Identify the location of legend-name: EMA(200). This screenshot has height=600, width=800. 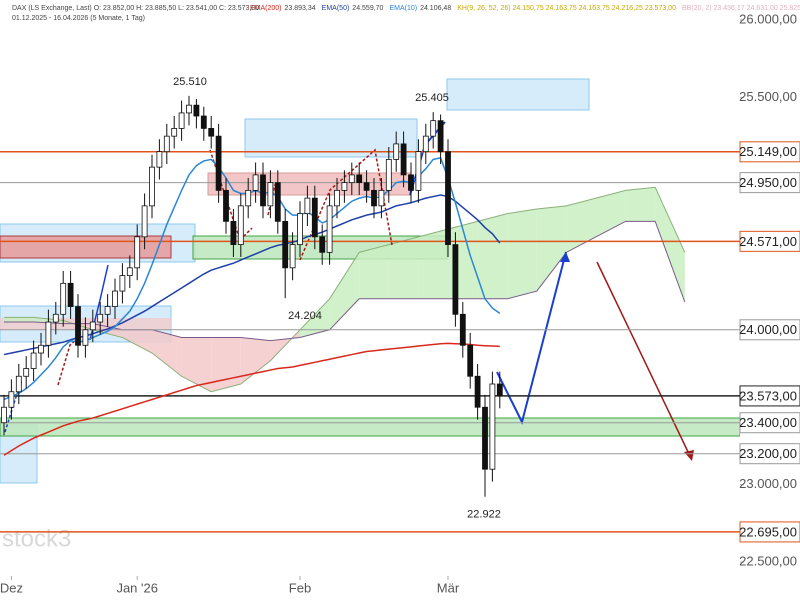
(266, 8).